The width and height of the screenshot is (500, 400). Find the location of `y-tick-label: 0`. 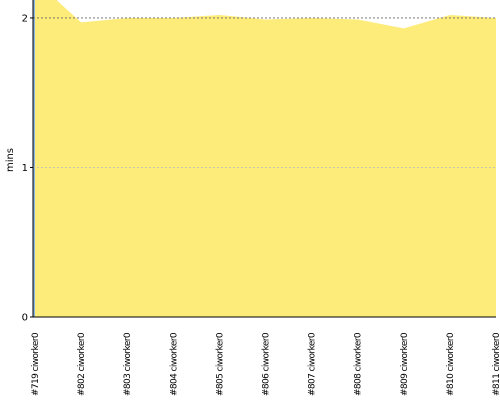

y-tick-label: 0 is located at coordinates (25, 318).